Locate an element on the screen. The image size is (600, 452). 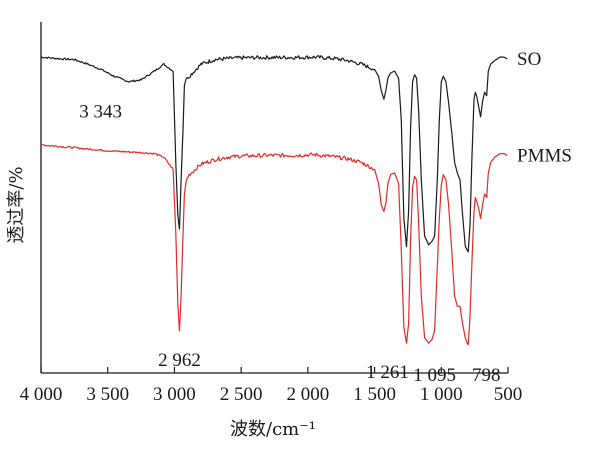
peak-annotation: 1 095 is located at coordinates (434, 375).